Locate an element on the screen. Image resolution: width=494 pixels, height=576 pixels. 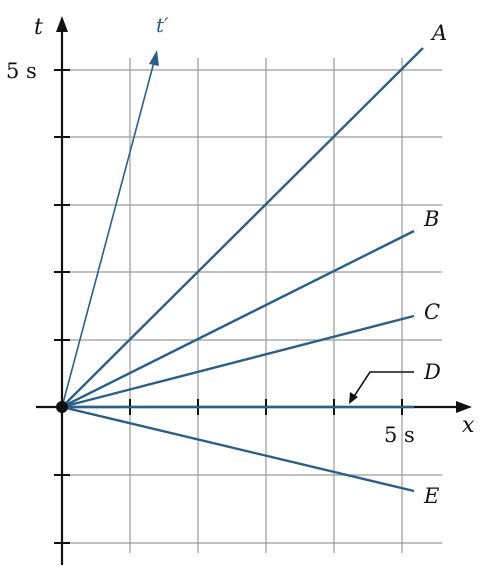
d-pointer-line is located at coordinates (383, 385).